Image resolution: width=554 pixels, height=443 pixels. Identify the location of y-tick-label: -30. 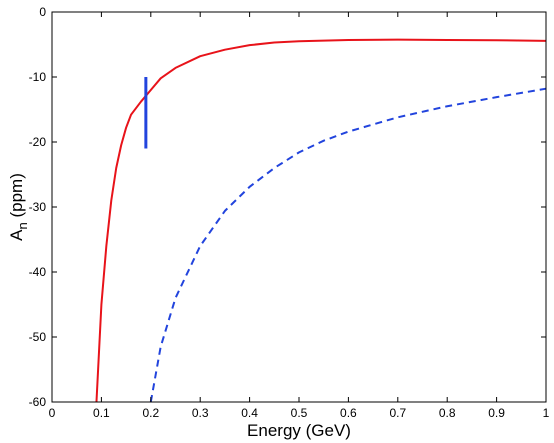
(38, 207).